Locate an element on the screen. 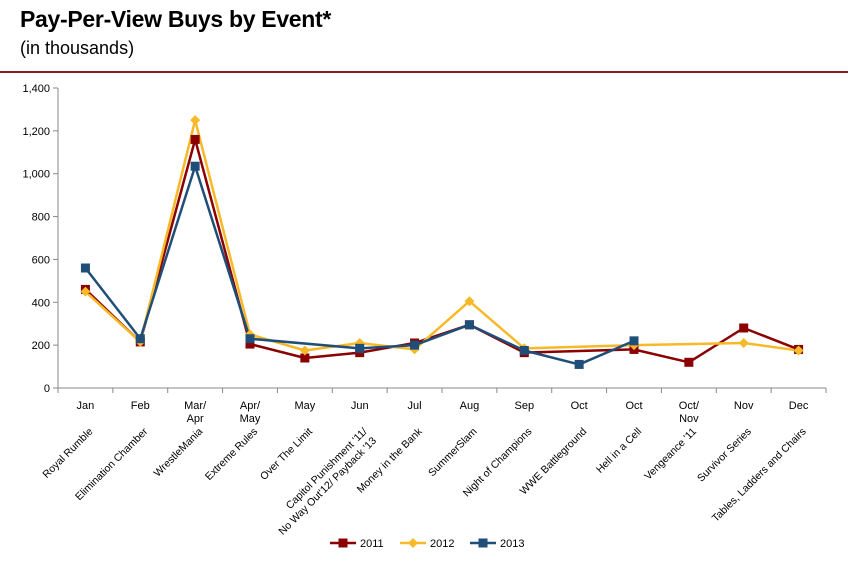 The height and width of the screenshot is (567, 865). legend-label-2013: 2013 is located at coordinates (512, 544).